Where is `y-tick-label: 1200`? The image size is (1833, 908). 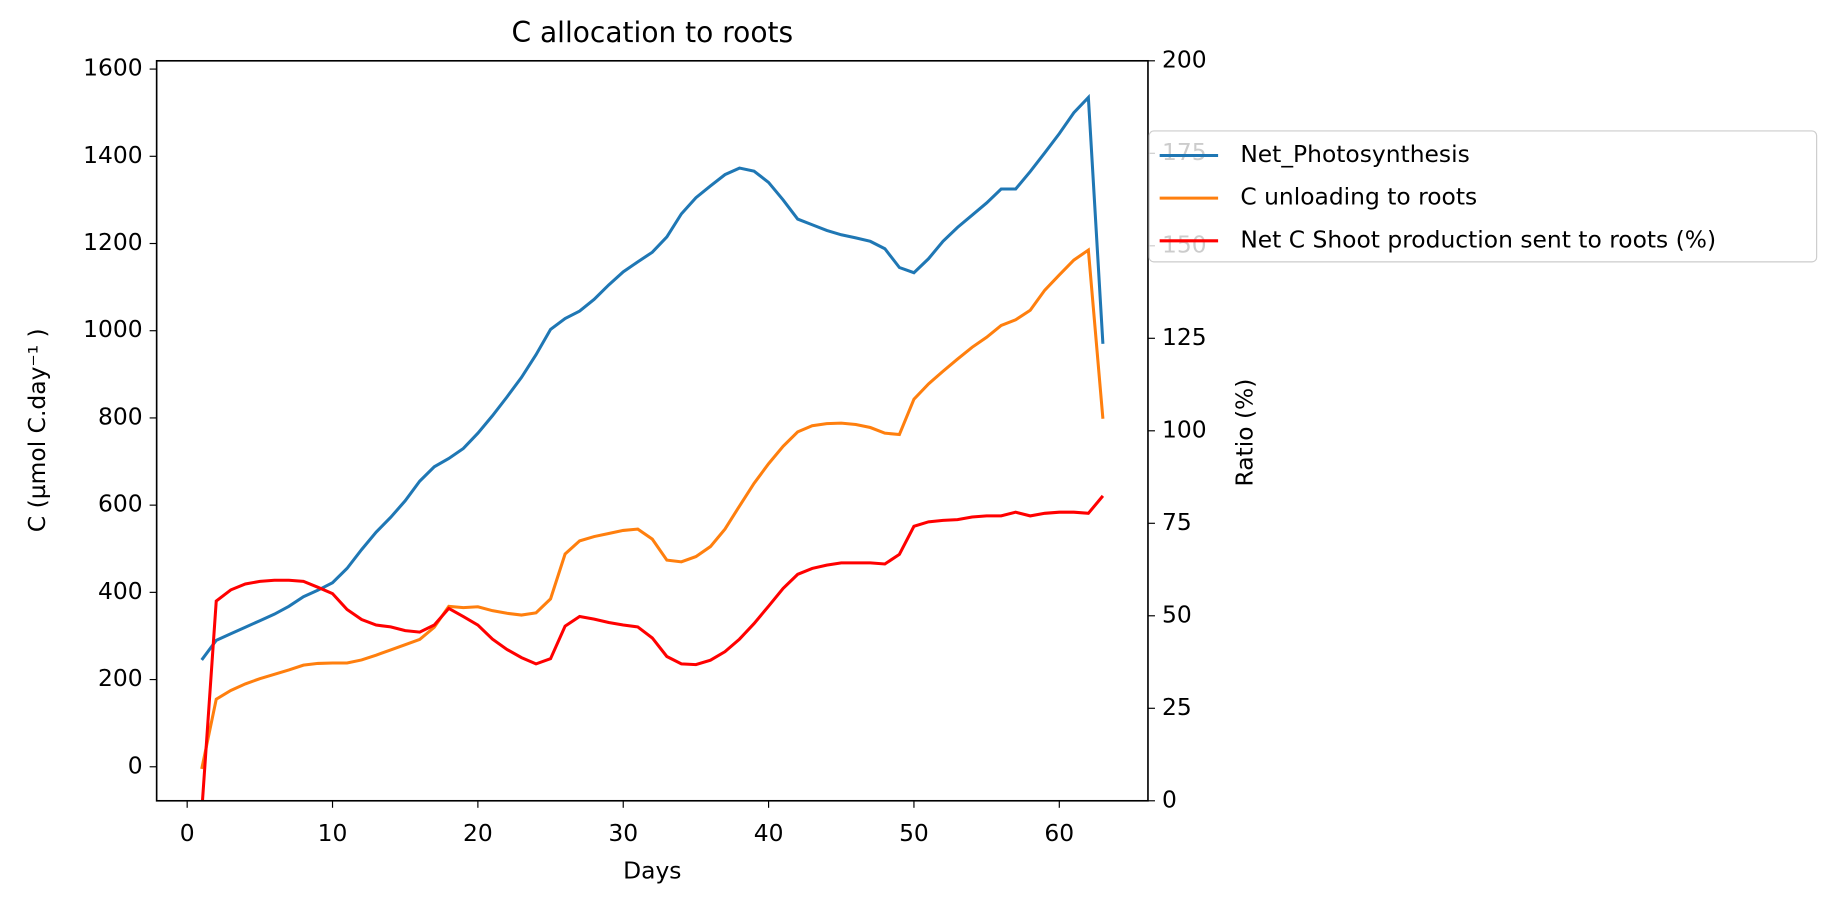
y-tick-label: 1200 is located at coordinates (112, 242).